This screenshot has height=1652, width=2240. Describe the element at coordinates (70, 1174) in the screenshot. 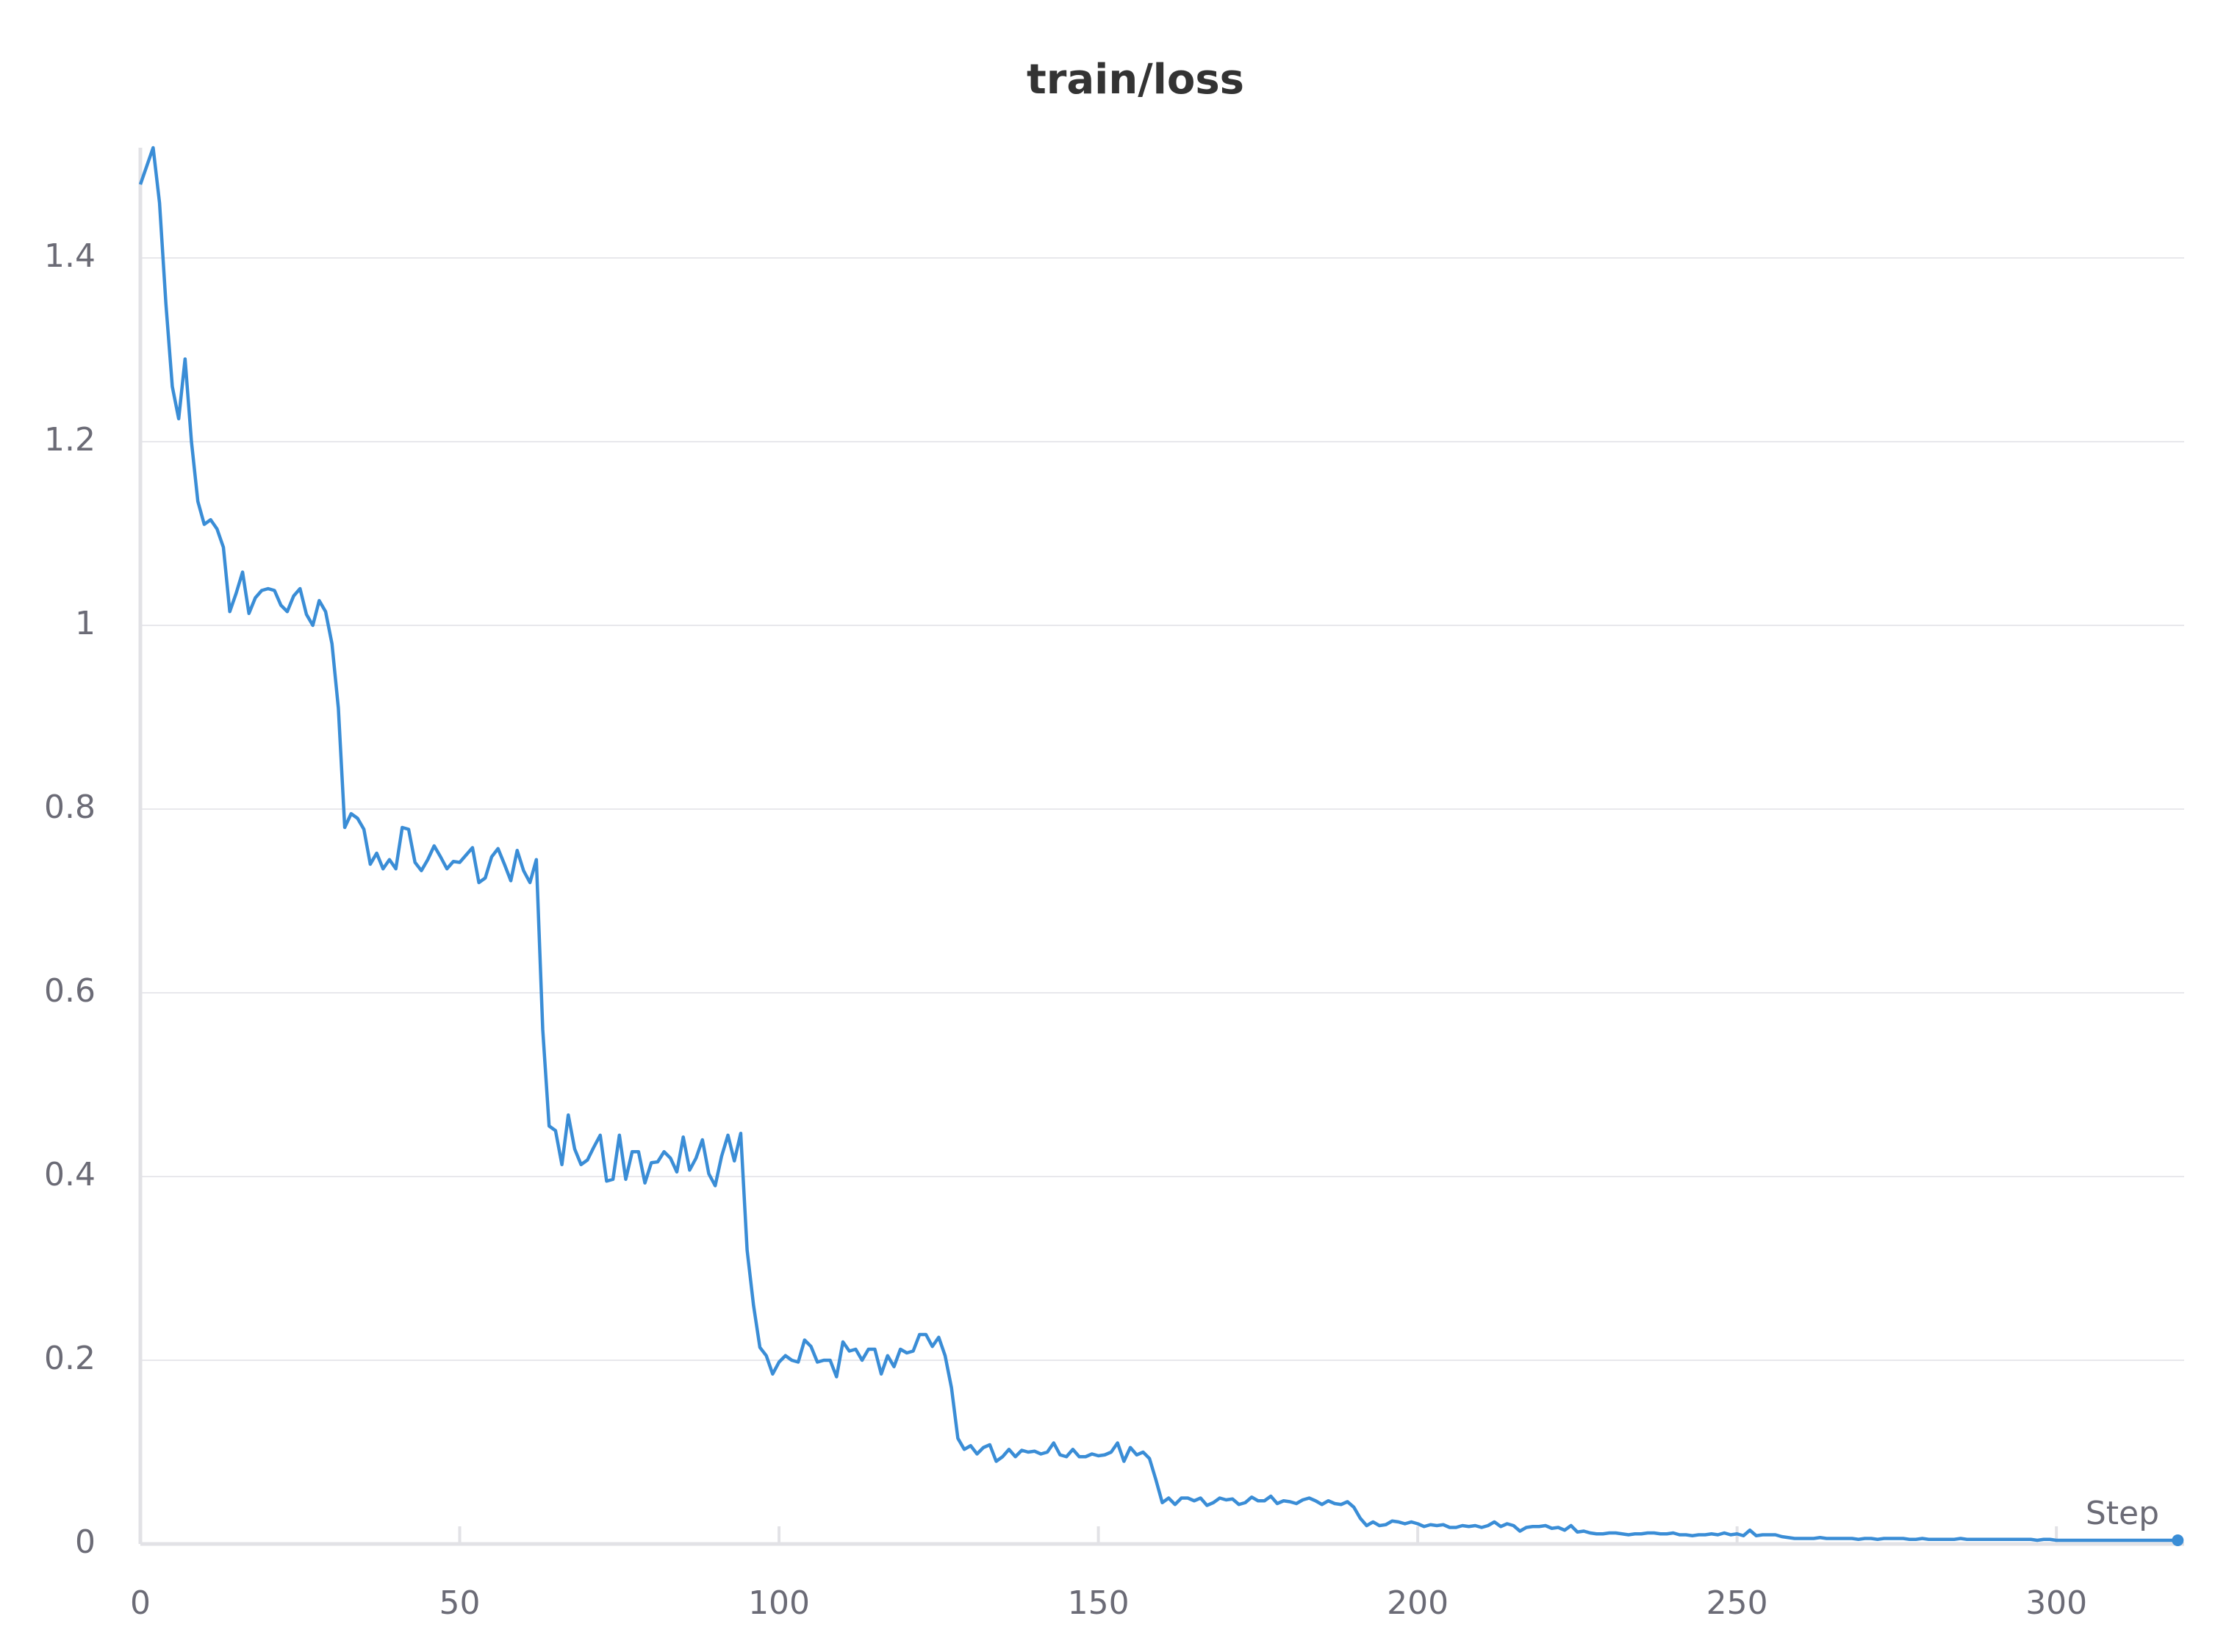

I see `y-tick-label: 0.4` at that location.